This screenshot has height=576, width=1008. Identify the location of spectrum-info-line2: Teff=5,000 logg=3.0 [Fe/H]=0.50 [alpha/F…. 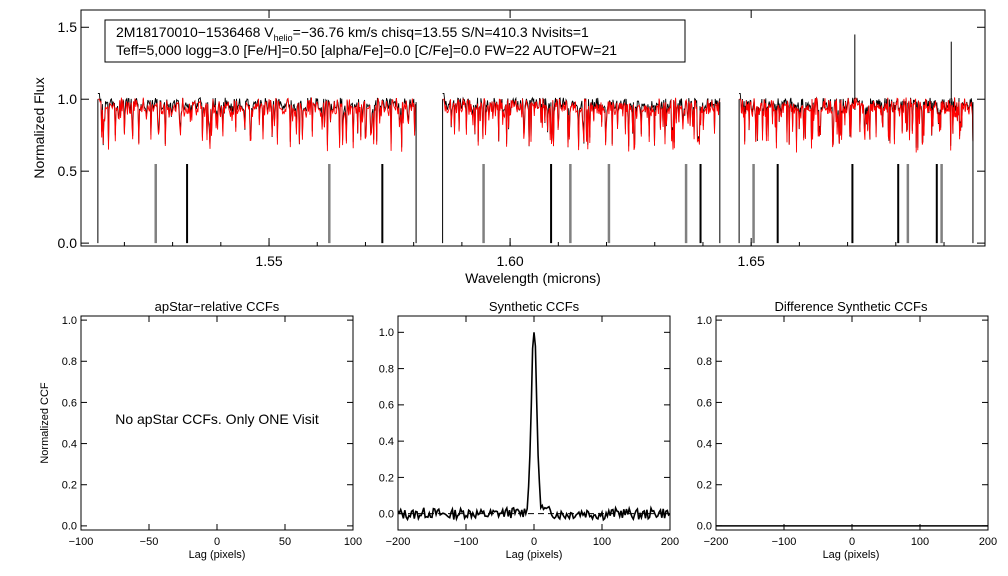
(366, 50).